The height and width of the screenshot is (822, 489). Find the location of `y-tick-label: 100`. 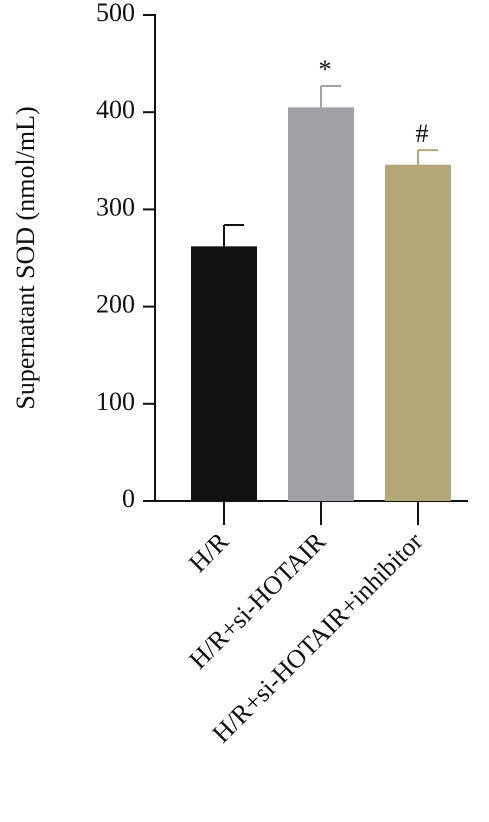

y-tick-label: 100 is located at coordinates (115, 401).